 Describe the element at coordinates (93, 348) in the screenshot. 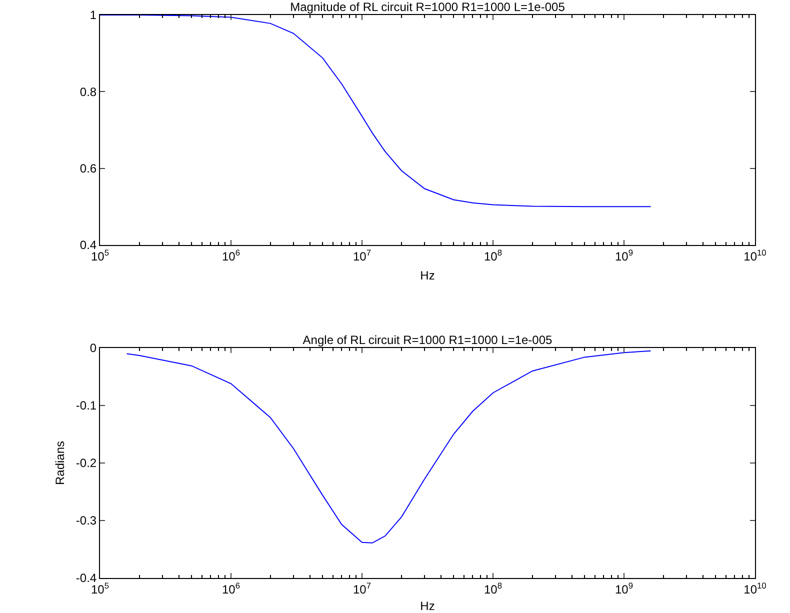

I see `y-tick-label: 0` at that location.